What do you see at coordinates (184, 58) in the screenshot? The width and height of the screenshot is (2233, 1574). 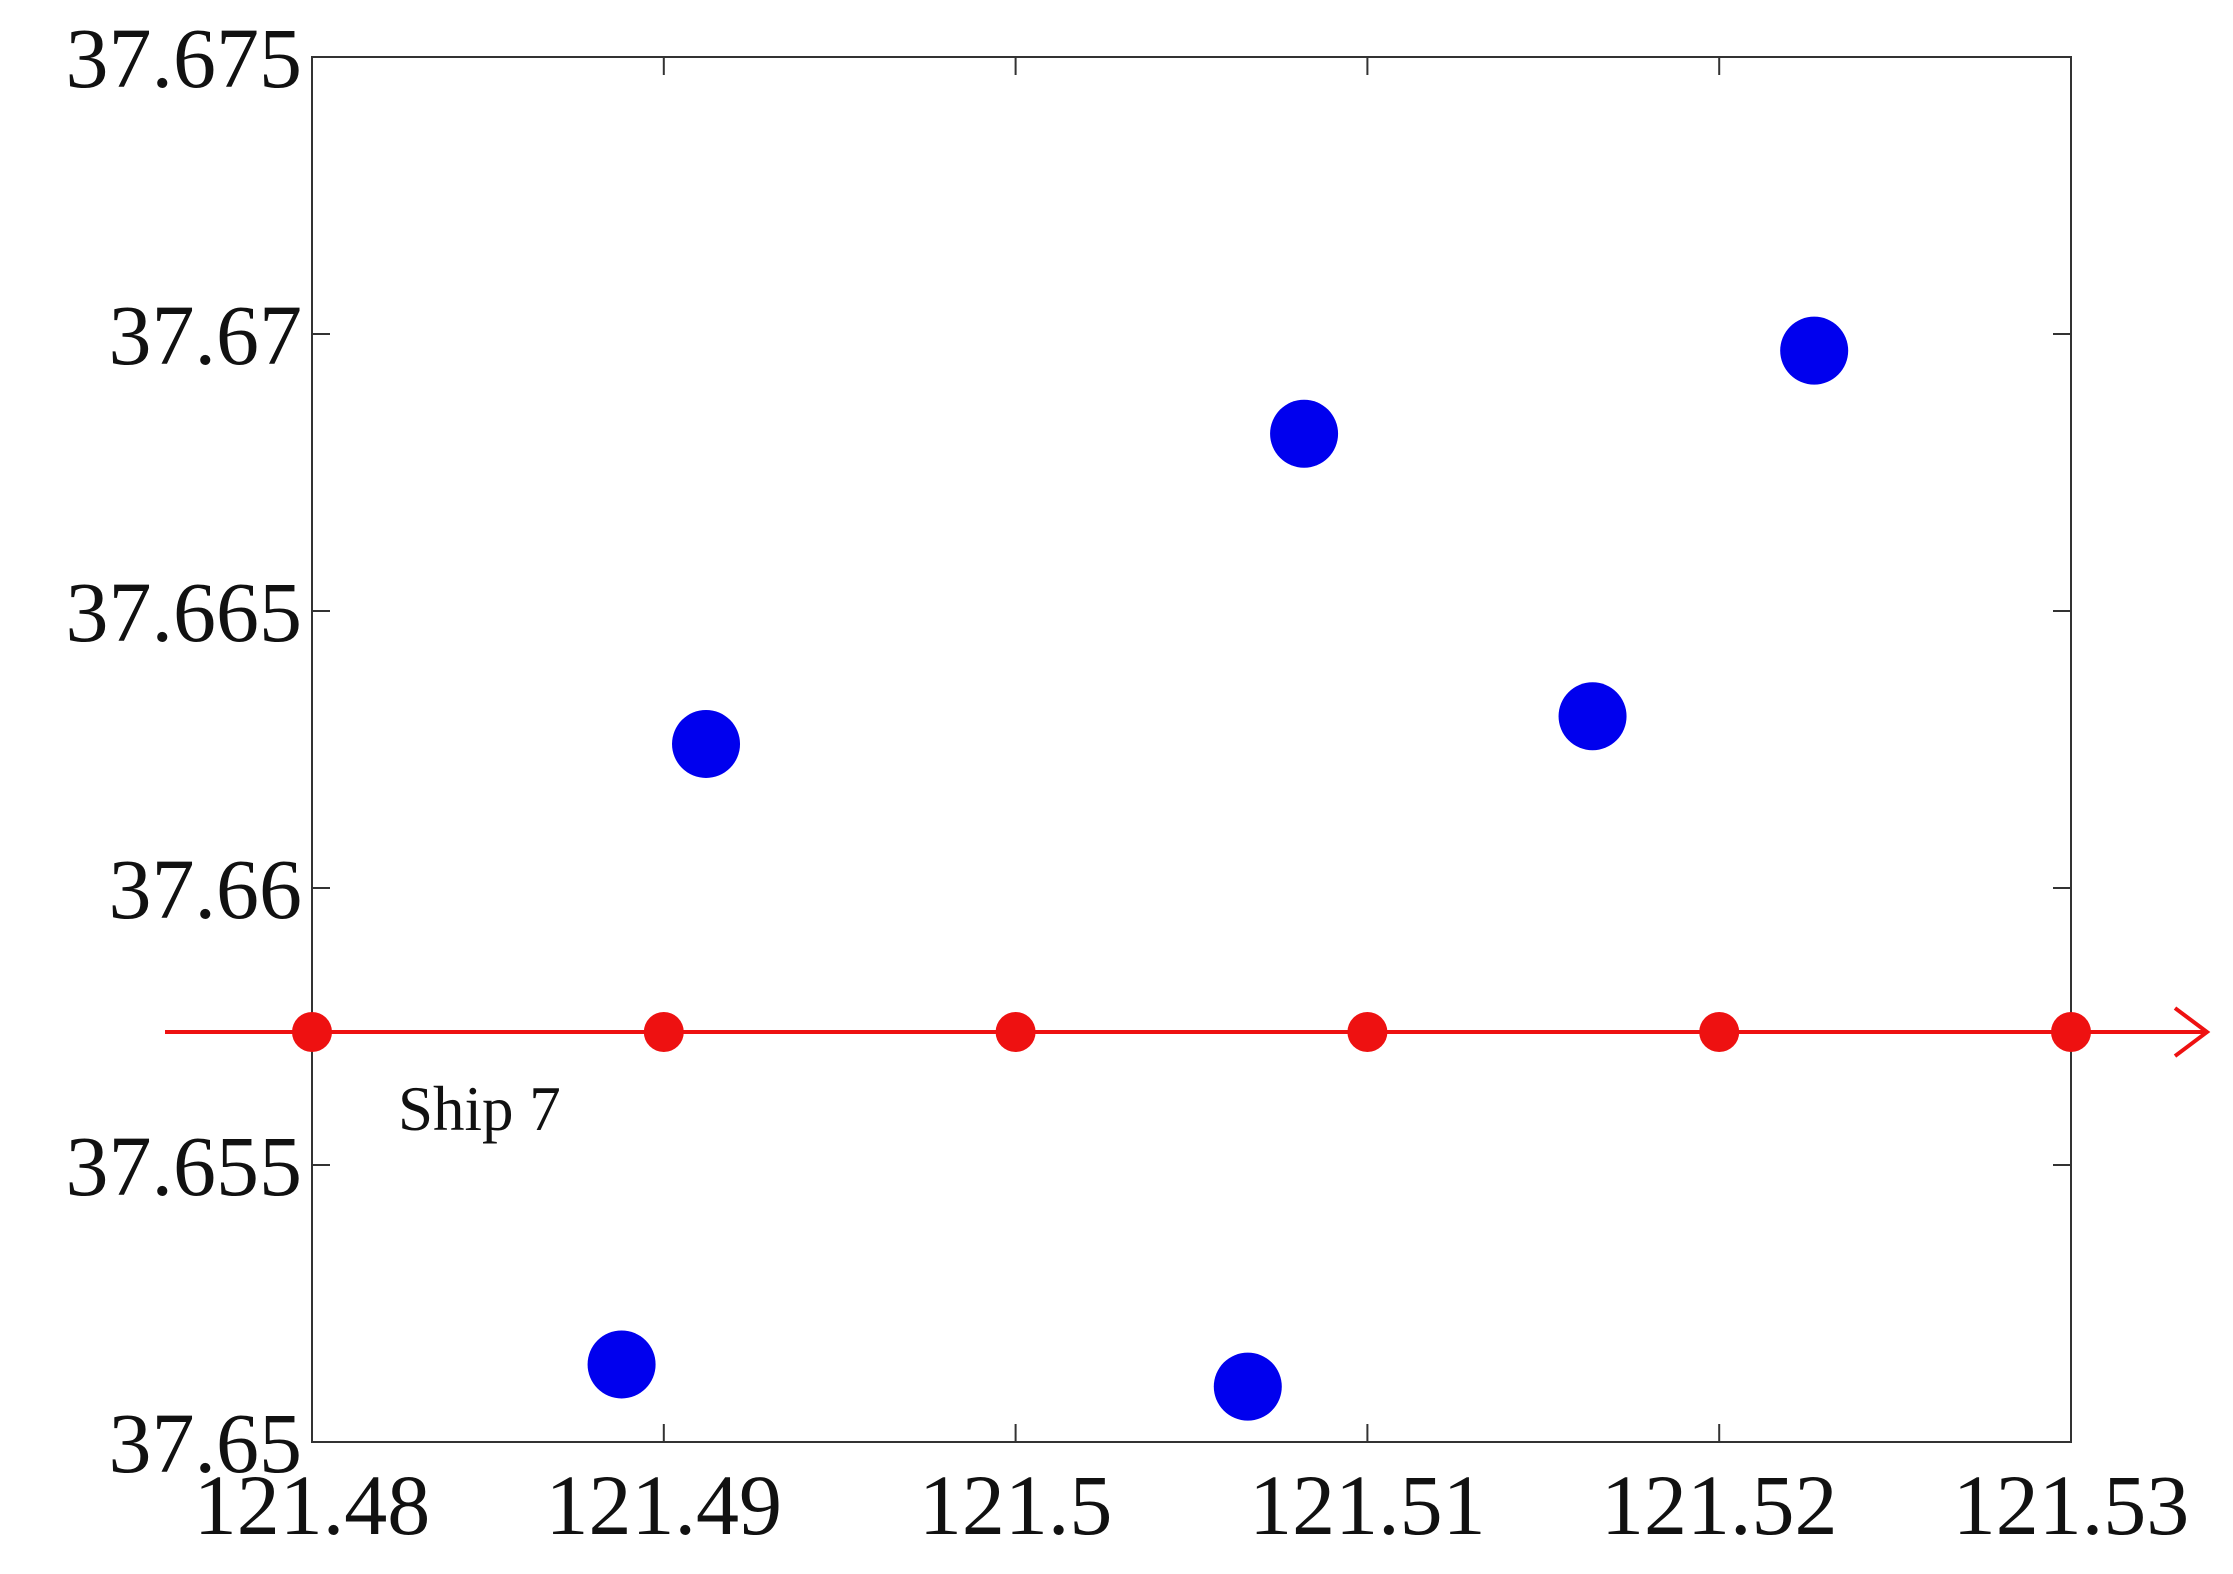 I see `y-tick-label: 37.675` at bounding box center [184, 58].